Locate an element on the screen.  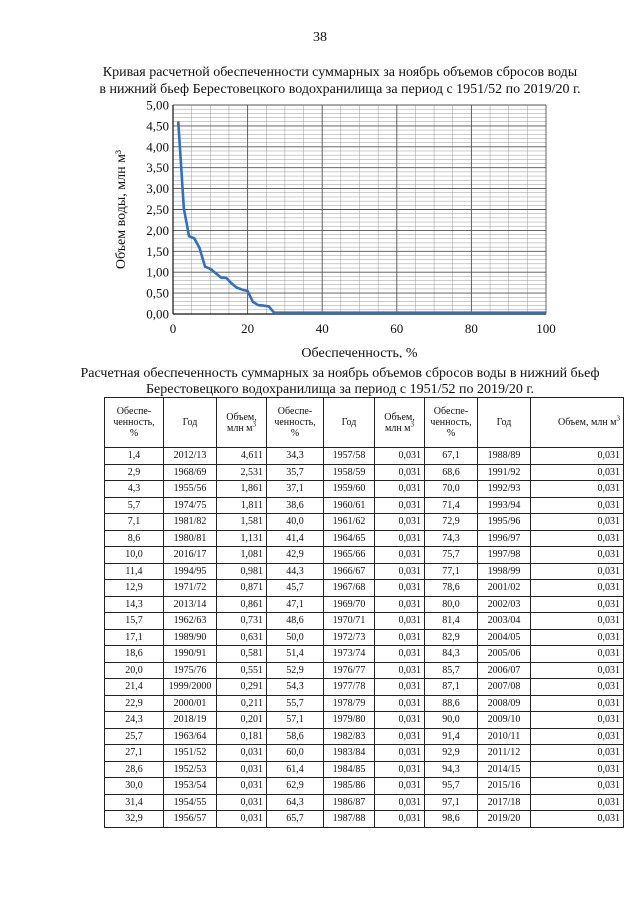
probability-cell: 24,3 is located at coordinates (134, 720).